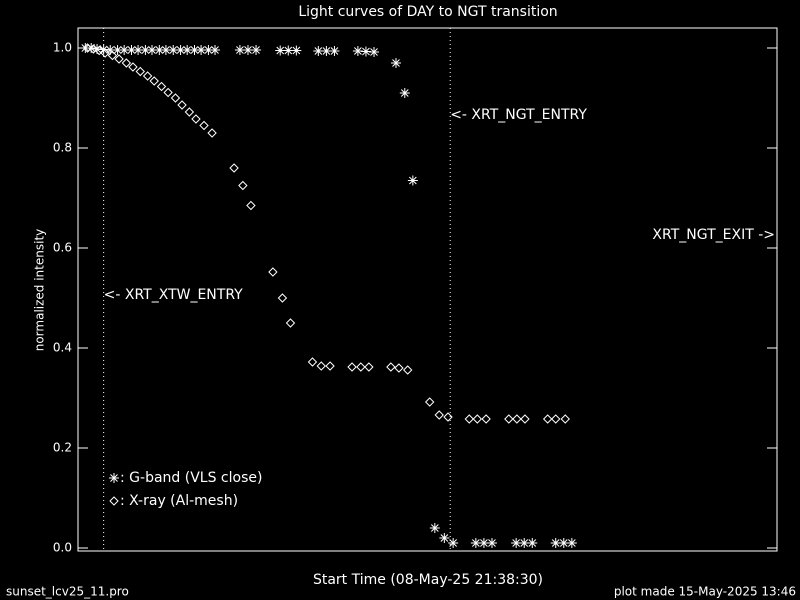  Describe the element at coordinates (62, 548) in the screenshot. I see `y-tick-label: 0.0` at that location.